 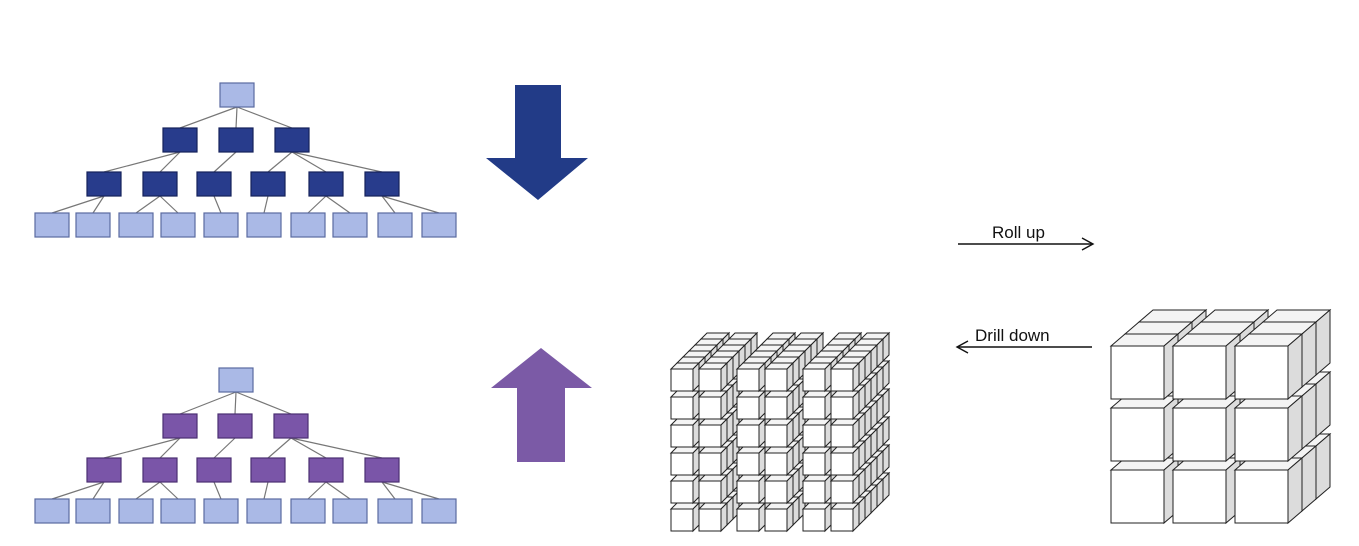 What do you see at coordinates (962, 347) in the screenshot?
I see `drill-down-arrow-head` at bounding box center [962, 347].